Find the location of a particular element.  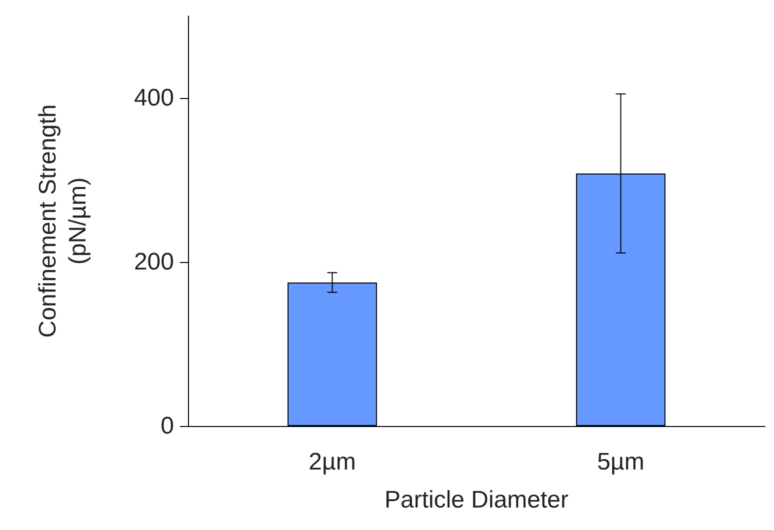

x-tick-label: 5µm is located at coordinates (620, 462).